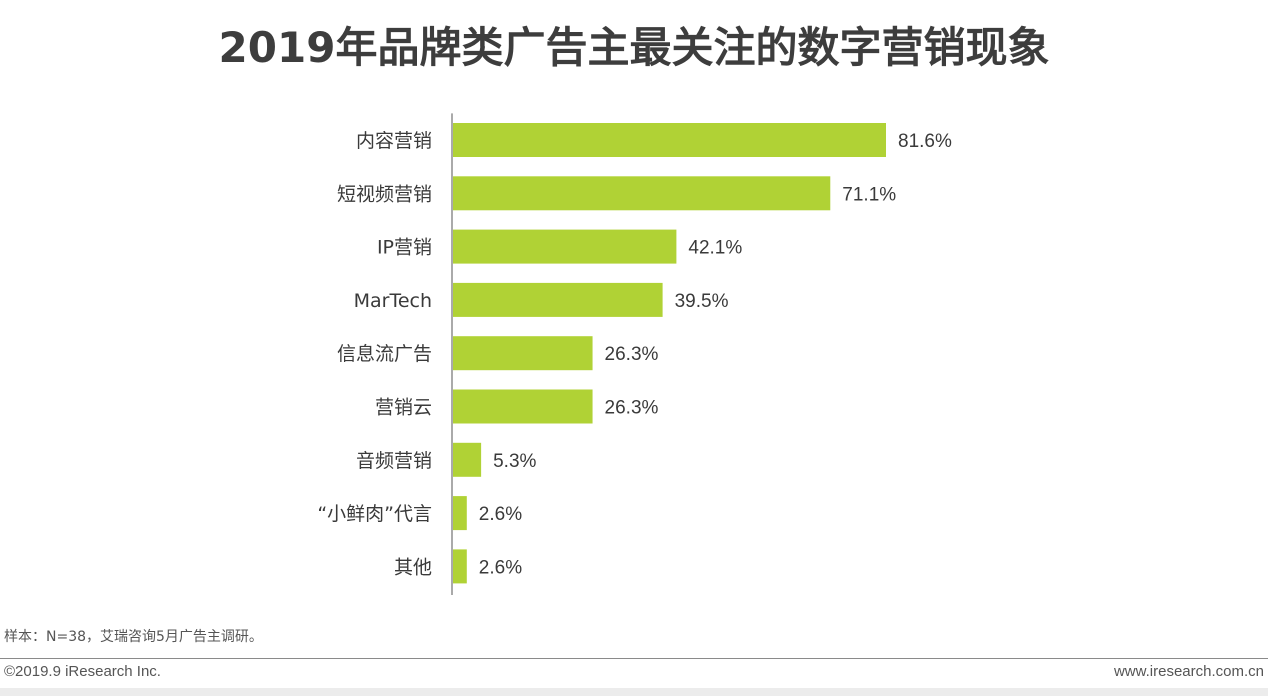 This screenshot has width=1268, height=696. Describe the element at coordinates (1188, 671) in the screenshot. I see `website-link: www.iresearch.com.cn` at that location.